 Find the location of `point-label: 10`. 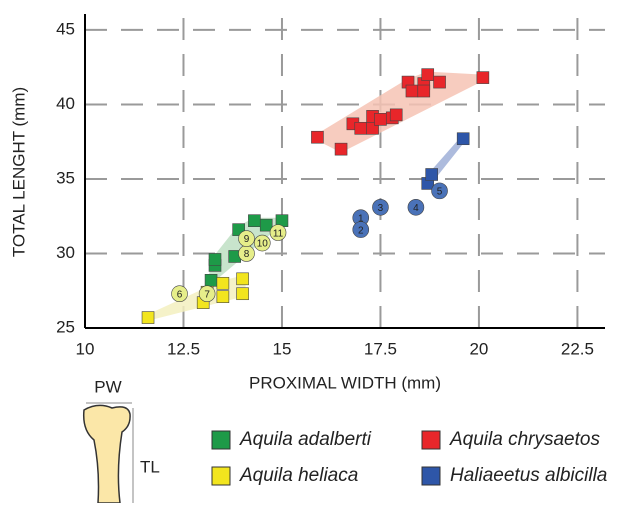

point-label: 10 is located at coordinates (263, 244).